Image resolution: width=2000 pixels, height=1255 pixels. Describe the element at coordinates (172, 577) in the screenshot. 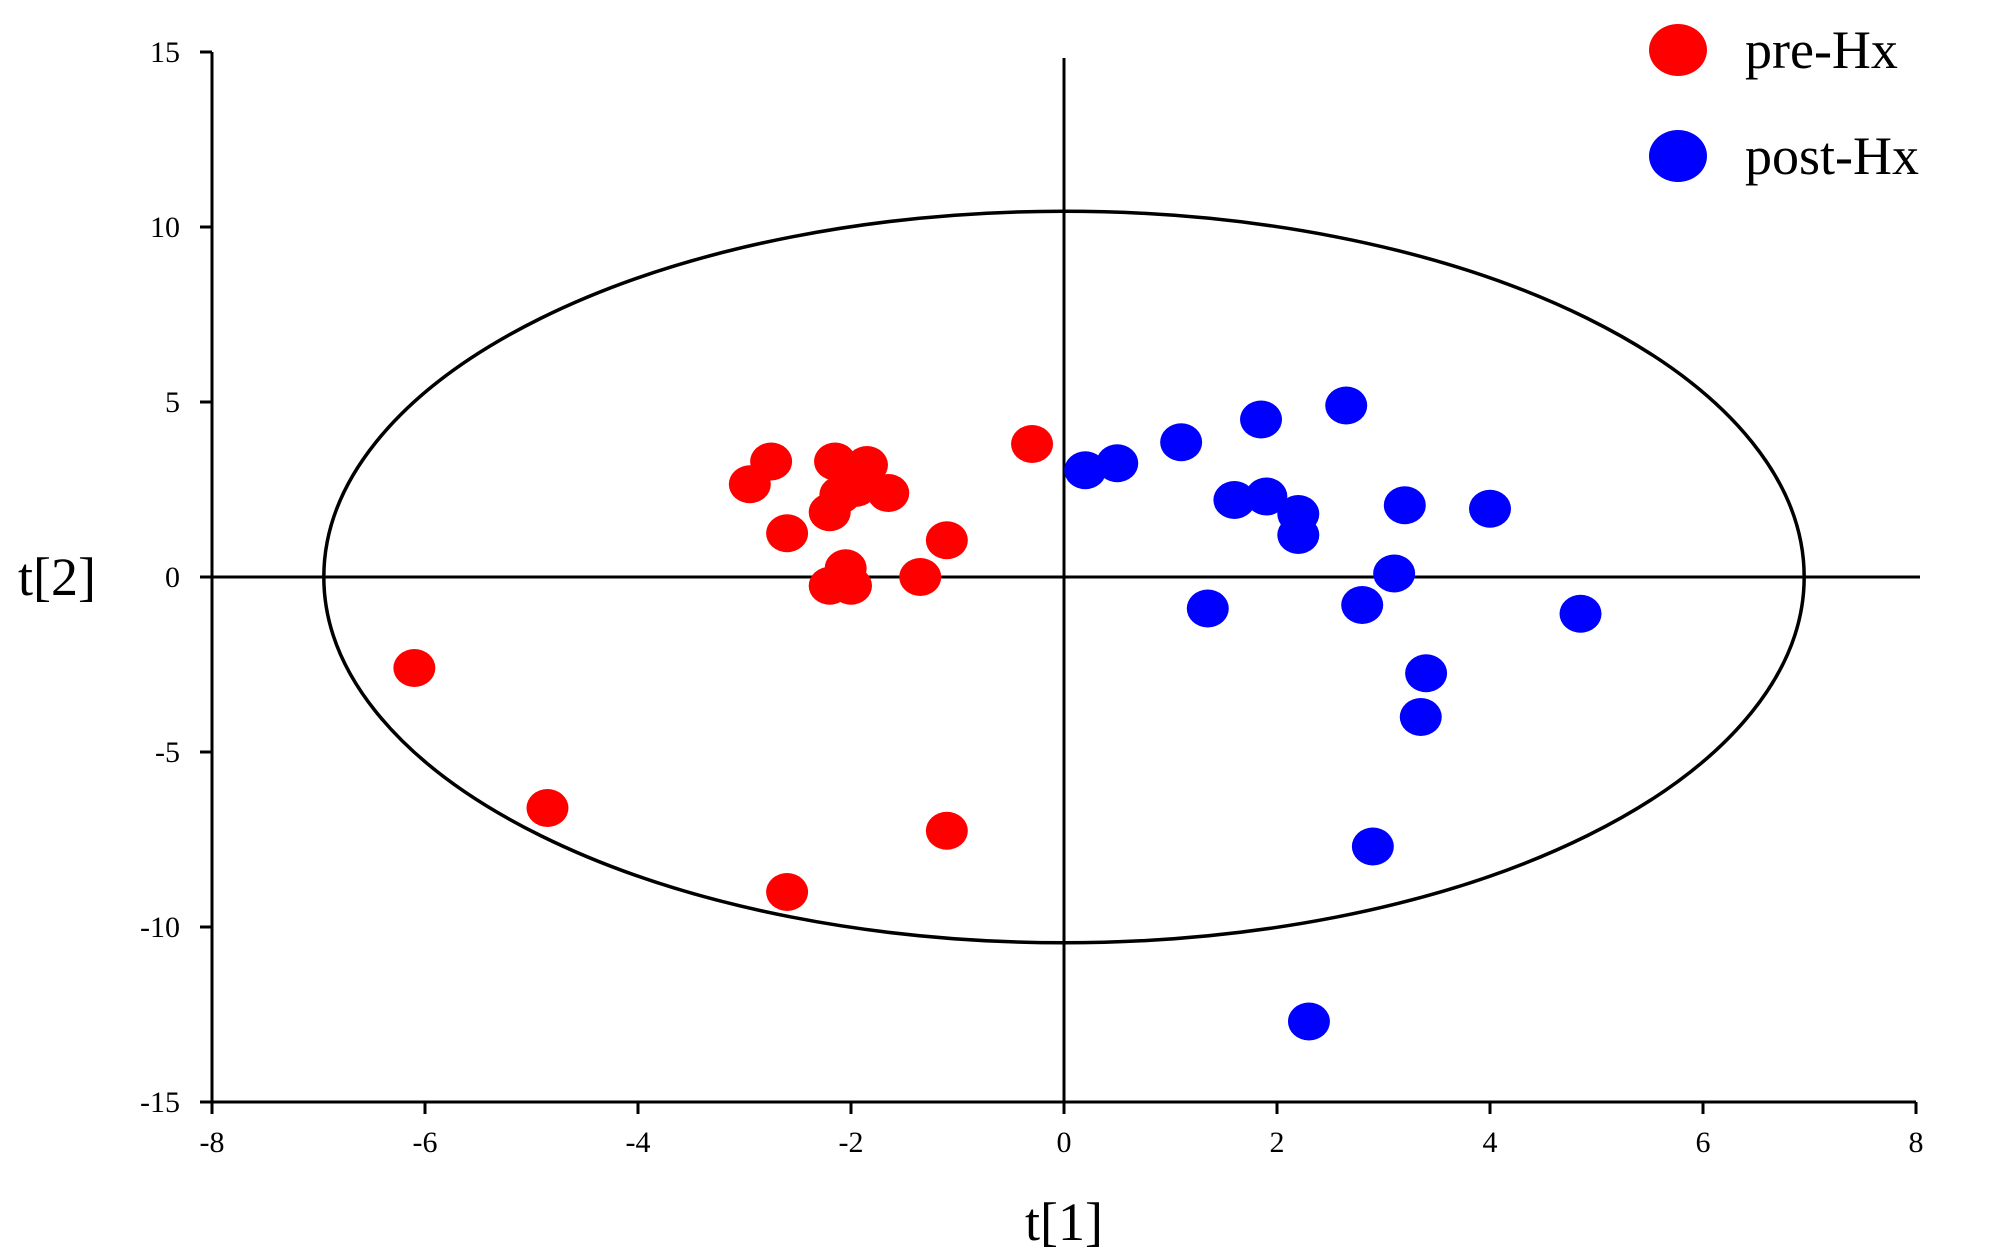

I see `y-tick-label: 0` at that location.